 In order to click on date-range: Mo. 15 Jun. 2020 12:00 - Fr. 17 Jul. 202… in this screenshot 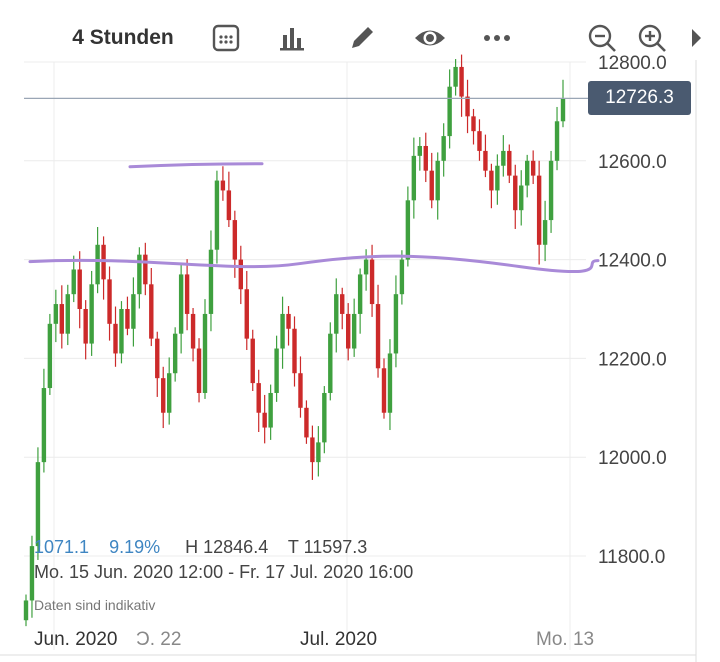, I will do `click(224, 572)`.